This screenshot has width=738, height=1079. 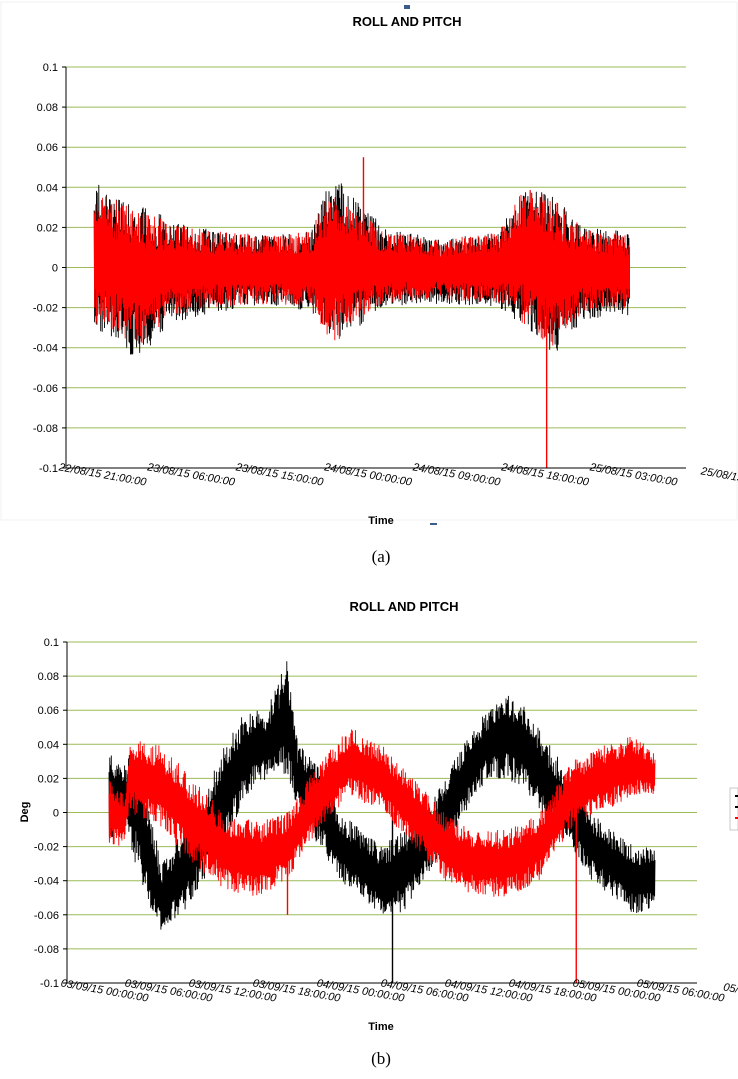 I want to click on chart-a-y-tick-label: 0.02, so click(x=47, y=228).